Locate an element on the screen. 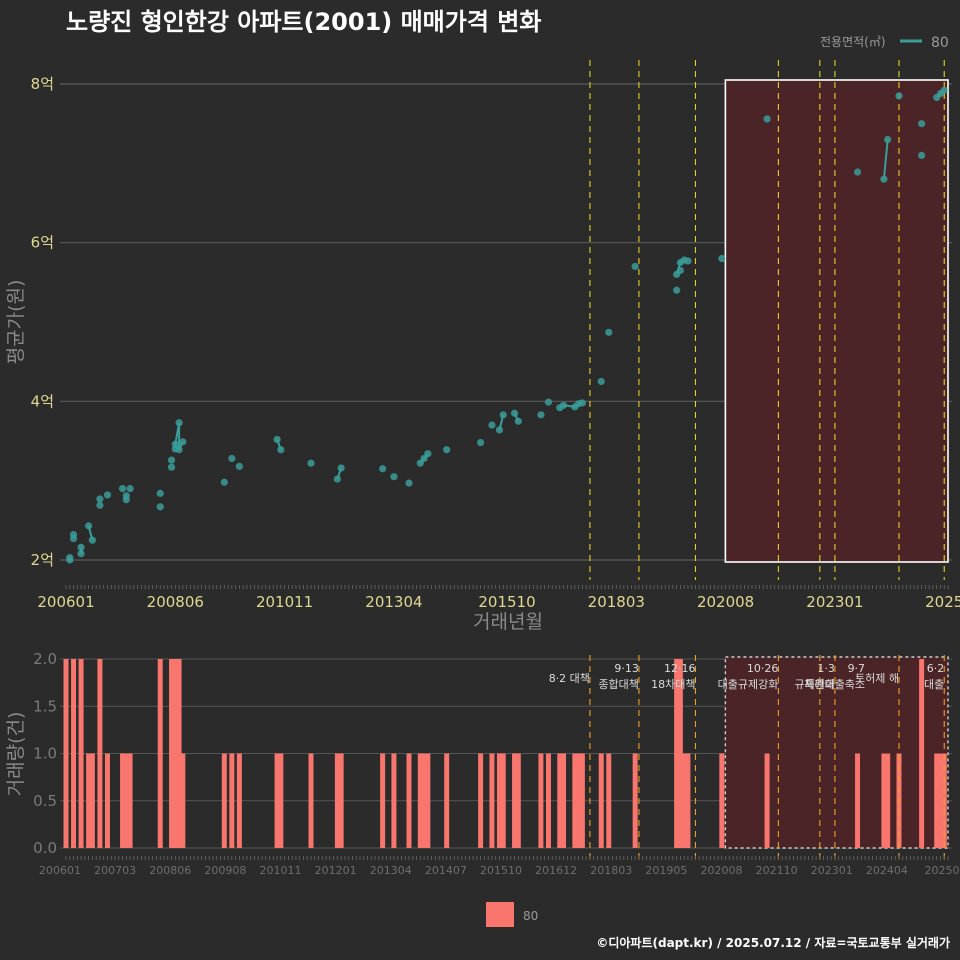 The width and height of the screenshot is (960, 960). event-label: 종합대책 is located at coordinates (618, 684).